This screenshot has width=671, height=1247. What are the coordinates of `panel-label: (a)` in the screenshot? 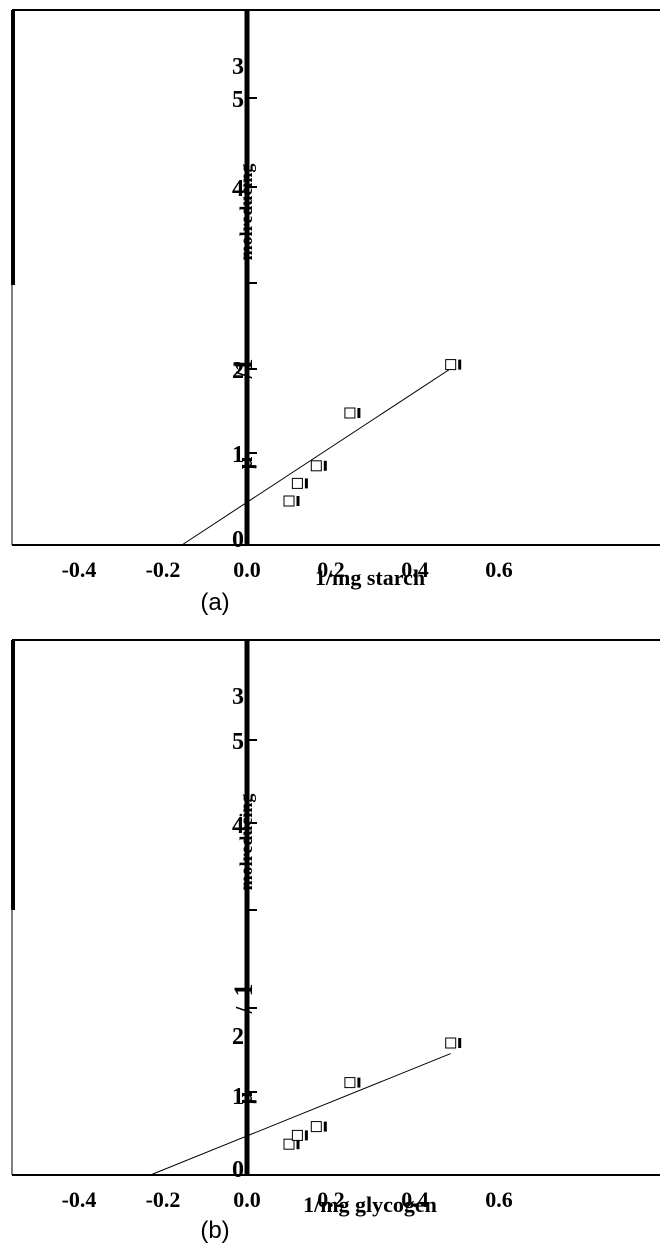 It's located at (214, 602).